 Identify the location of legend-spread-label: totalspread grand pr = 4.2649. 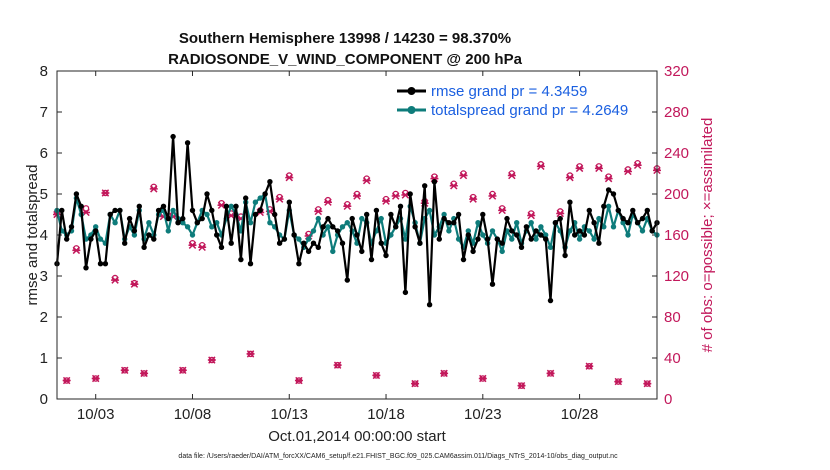
(529, 110).